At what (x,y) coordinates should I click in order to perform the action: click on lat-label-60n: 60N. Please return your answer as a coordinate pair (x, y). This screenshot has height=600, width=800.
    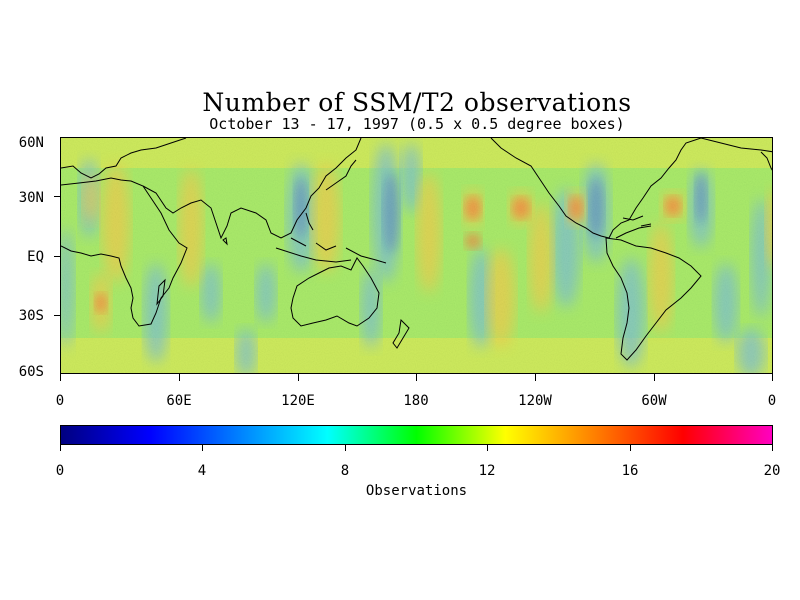
    Looking at the image, I should click on (31, 143).